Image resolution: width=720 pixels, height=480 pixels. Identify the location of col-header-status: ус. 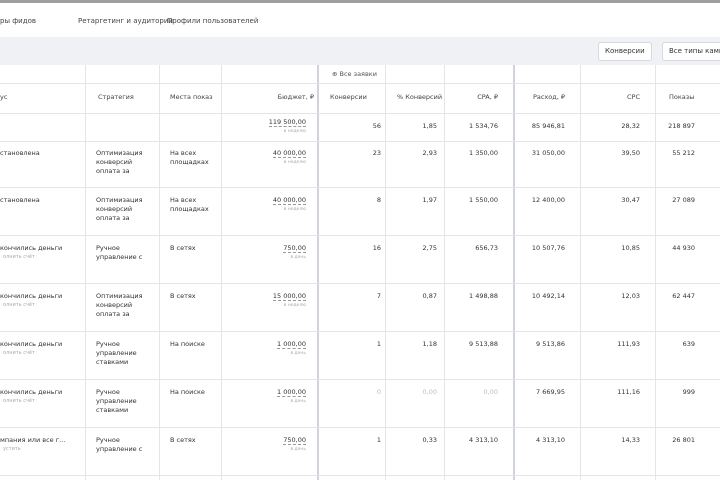
(4, 97).